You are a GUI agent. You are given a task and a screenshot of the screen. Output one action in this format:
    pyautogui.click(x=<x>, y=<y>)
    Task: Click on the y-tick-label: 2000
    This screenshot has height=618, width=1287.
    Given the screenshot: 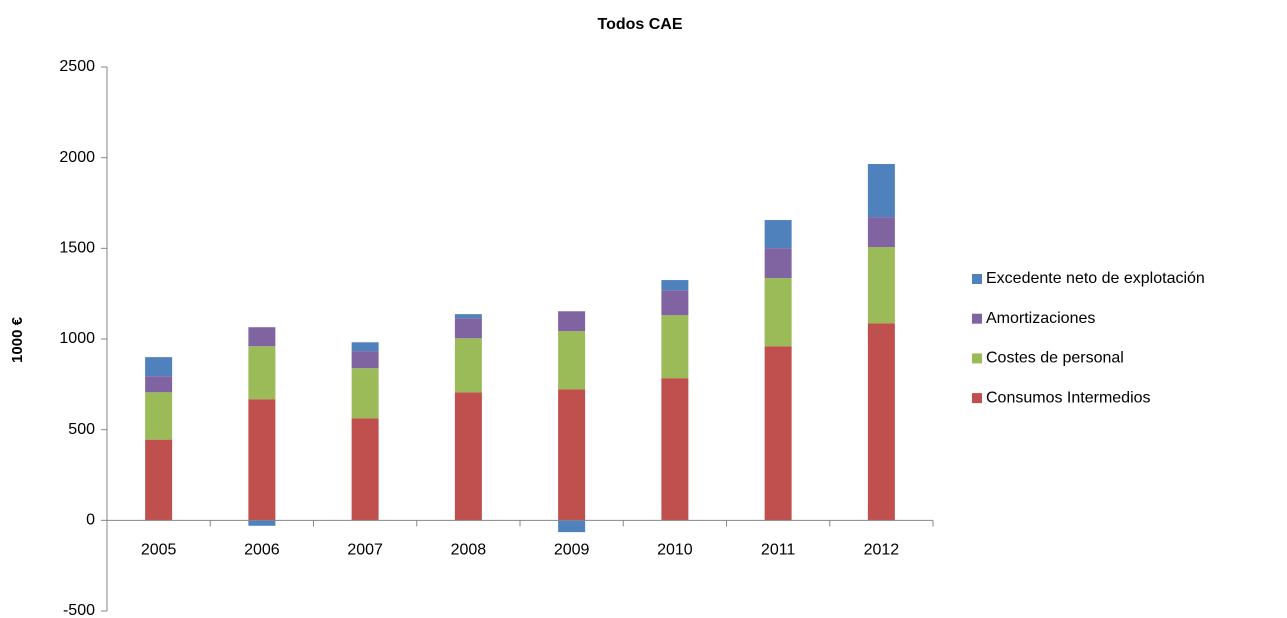 What is the action you would take?
    pyautogui.click(x=77, y=157)
    